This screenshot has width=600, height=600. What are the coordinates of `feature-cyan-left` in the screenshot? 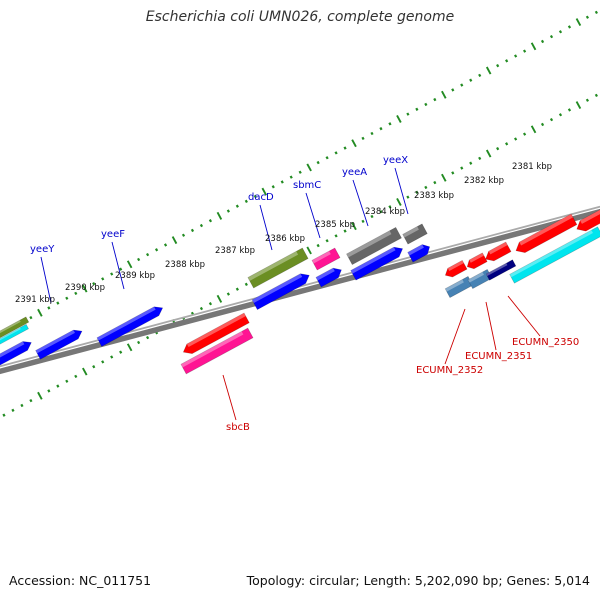 It's located at (14, 337).